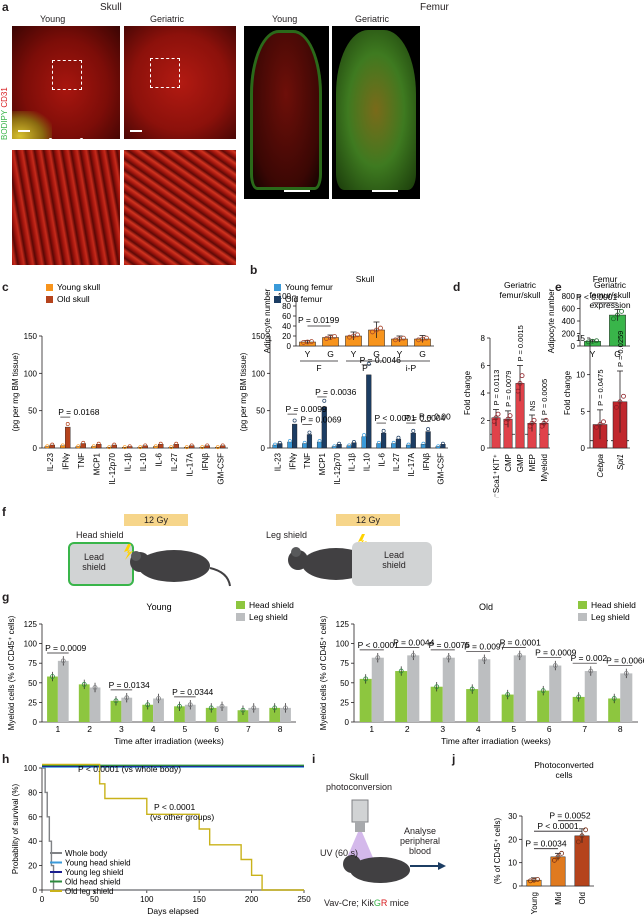  I want to click on y-tick-label: 10, so click(512, 863).